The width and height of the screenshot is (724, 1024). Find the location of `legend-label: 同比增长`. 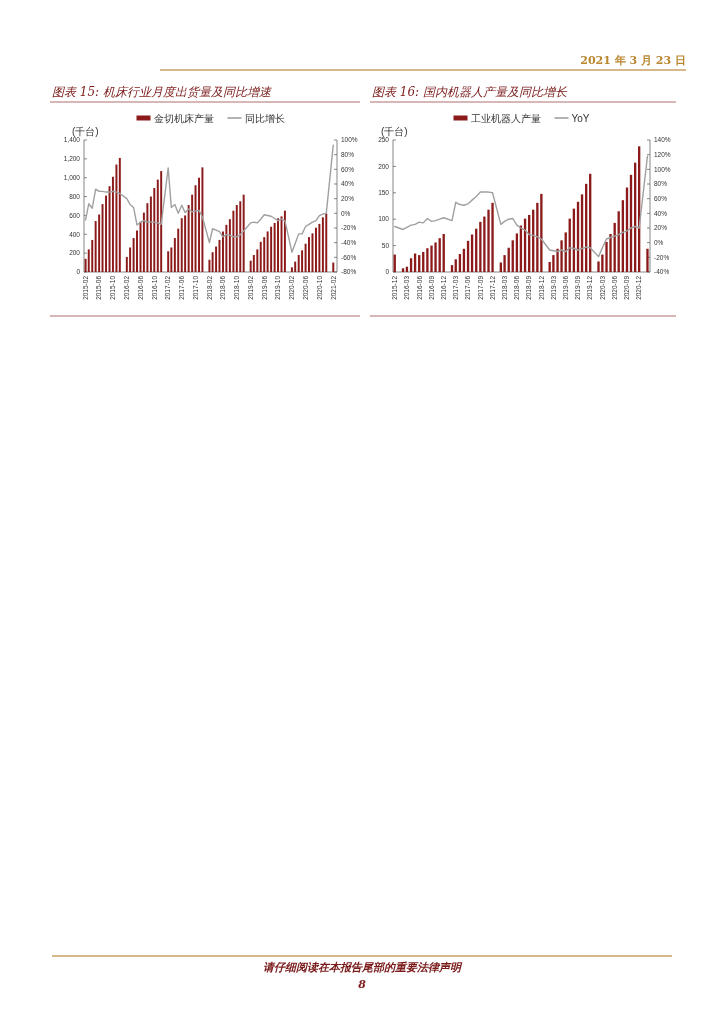

legend-label: 同比增长 is located at coordinates (264, 118).